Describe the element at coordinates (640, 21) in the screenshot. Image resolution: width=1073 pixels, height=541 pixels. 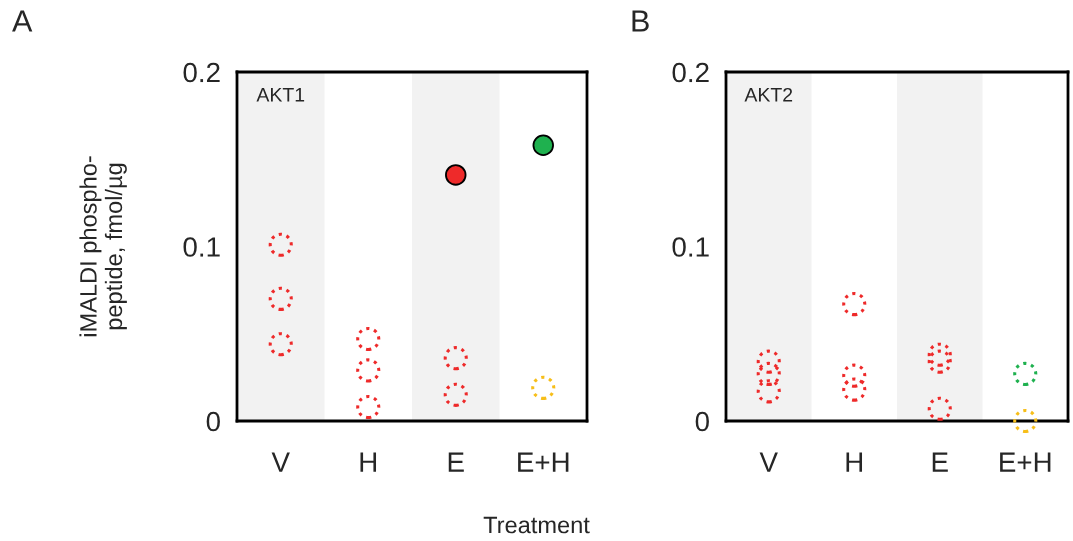
I see `chart-title: B` at that location.